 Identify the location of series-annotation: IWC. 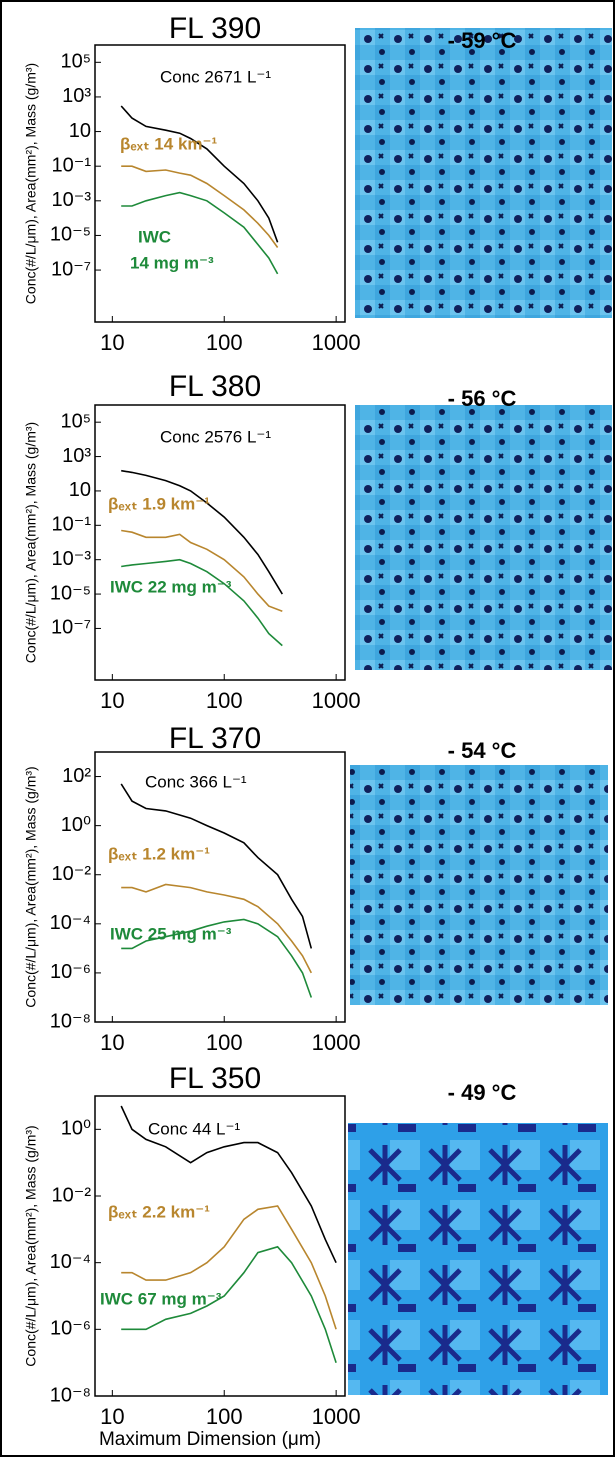
(154, 236).